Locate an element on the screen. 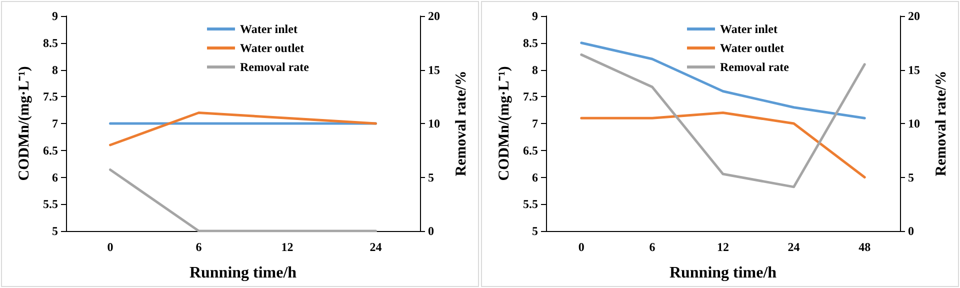  x-tick-label: 48 is located at coordinates (864, 247).